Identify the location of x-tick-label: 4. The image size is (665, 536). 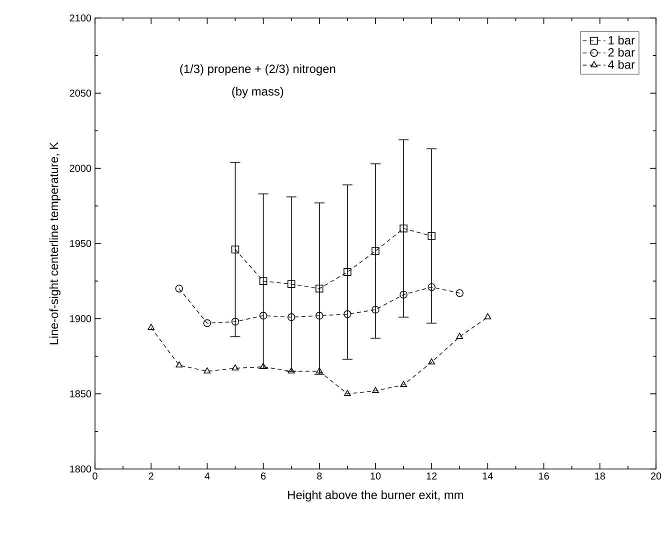
(207, 476).